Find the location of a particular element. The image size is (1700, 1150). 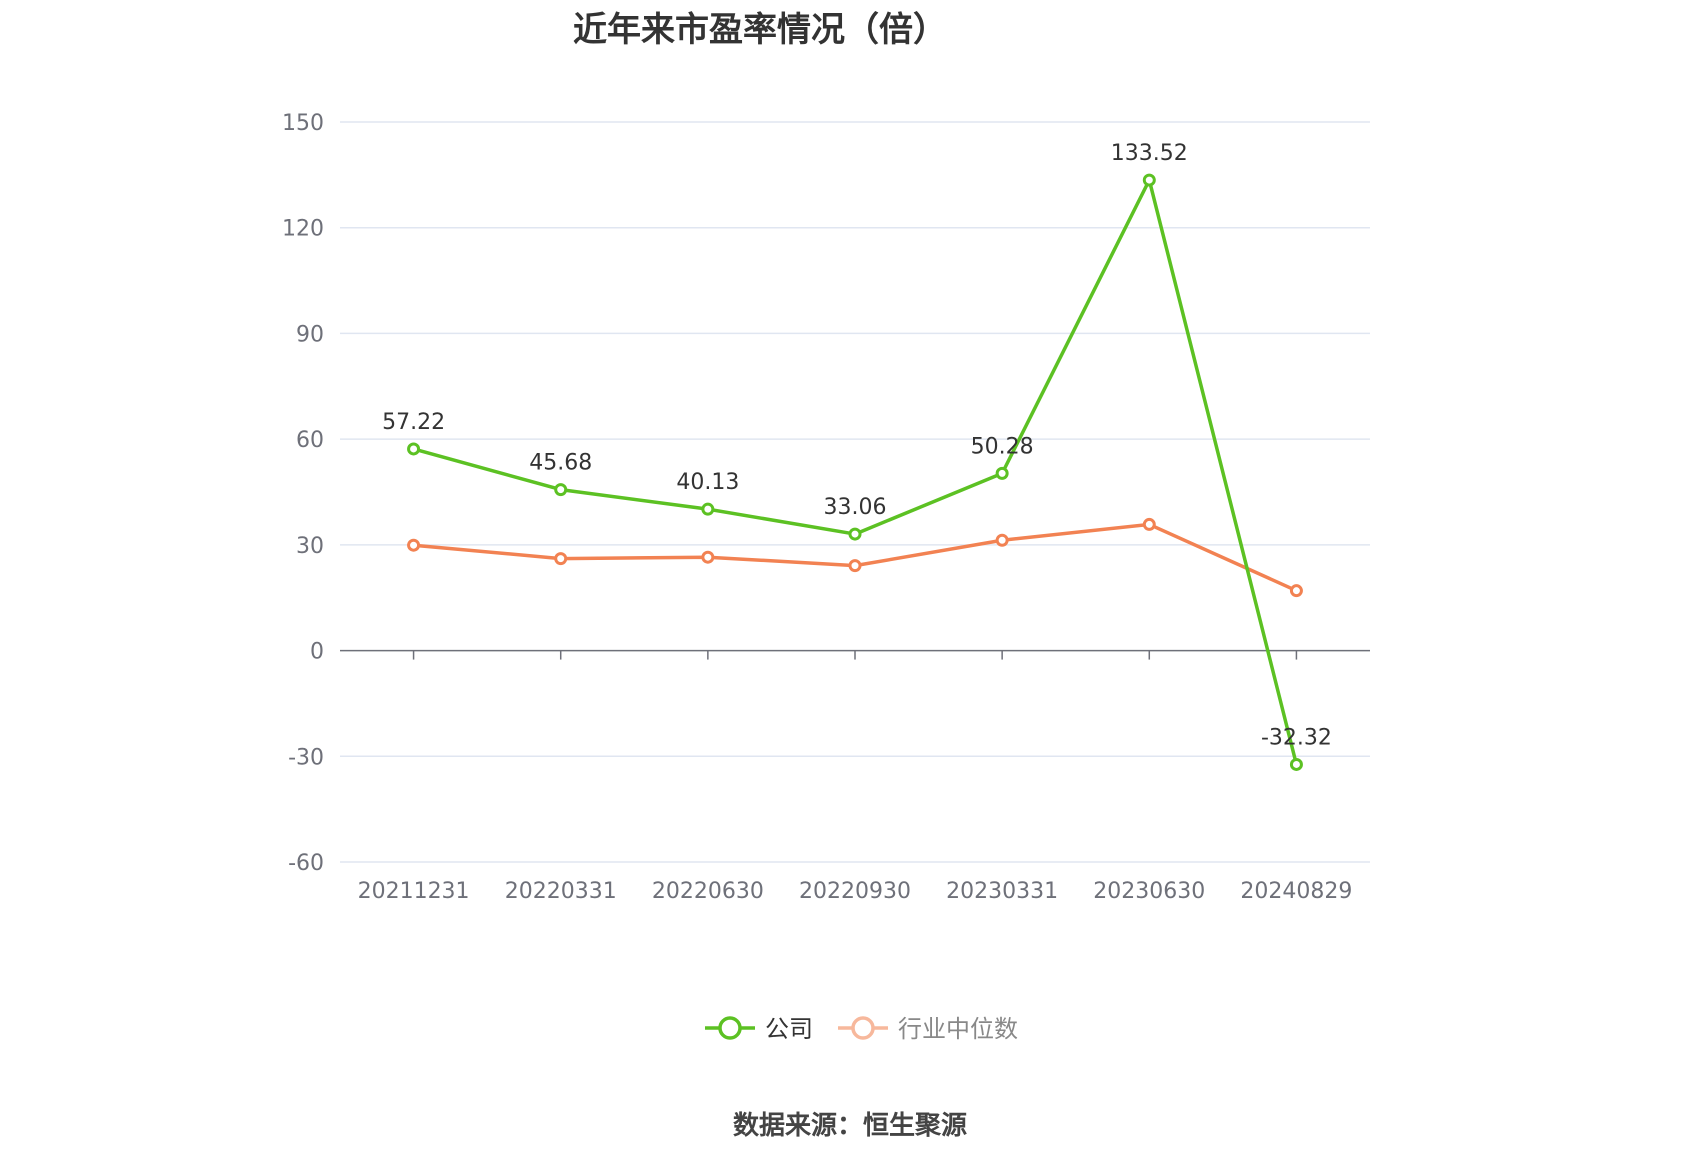

data-label-company: 40.13 is located at coordinates (707, 482).